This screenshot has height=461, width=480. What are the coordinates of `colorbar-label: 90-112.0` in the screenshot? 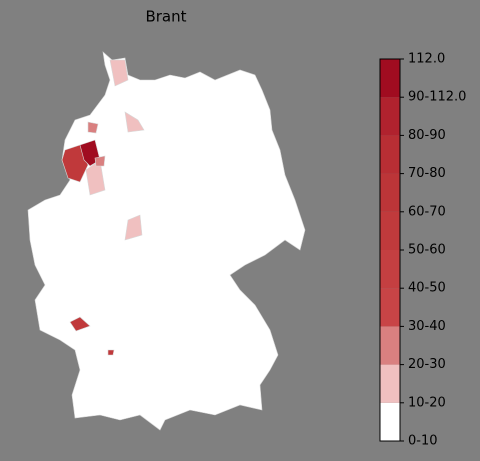 It's located at (437, 97).